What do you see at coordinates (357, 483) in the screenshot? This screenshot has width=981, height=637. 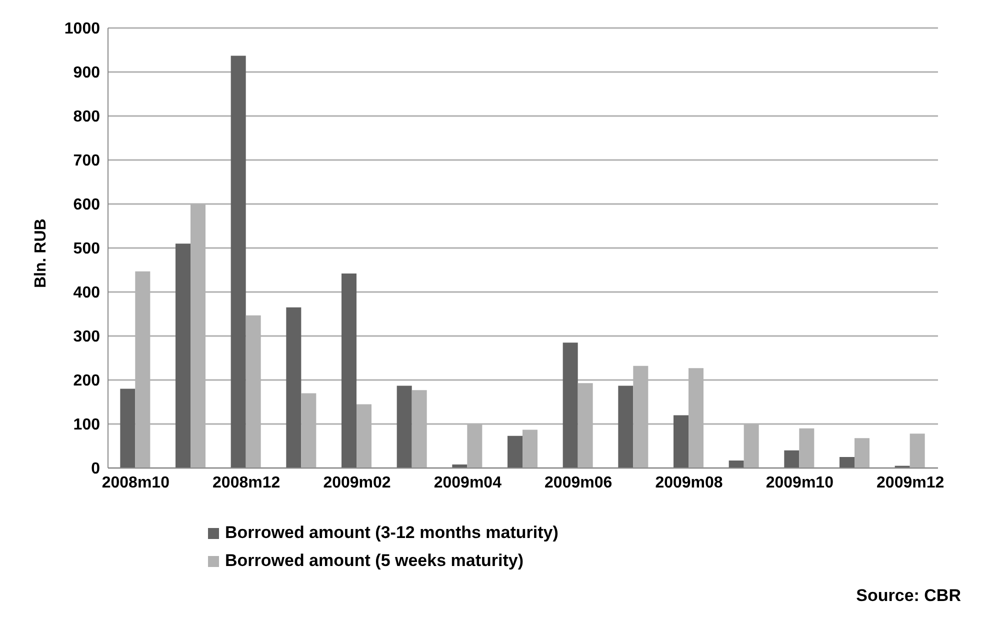 I see `x-tick-label: 2009m02` at bounding box center [357, 483].